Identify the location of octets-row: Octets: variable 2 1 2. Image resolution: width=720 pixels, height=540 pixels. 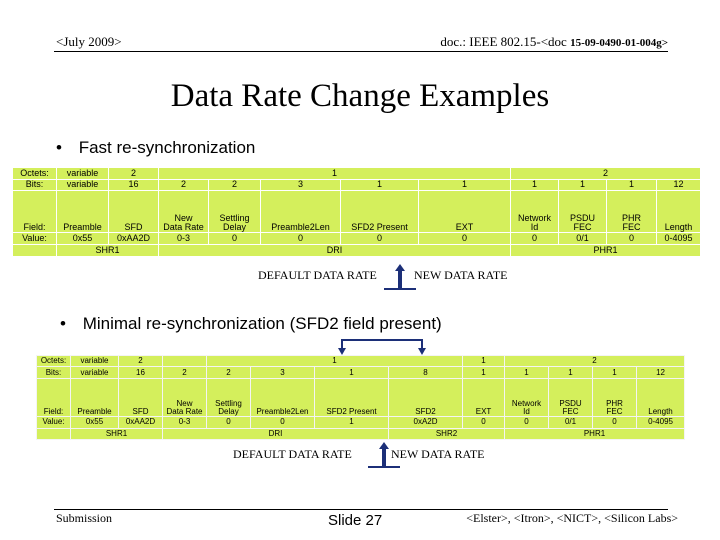
(357, 173).